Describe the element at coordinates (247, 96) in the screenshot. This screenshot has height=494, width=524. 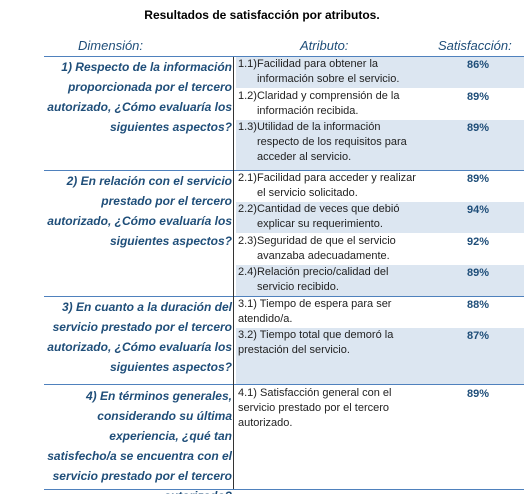
I see `attribute-number: 1.2)` at that location.